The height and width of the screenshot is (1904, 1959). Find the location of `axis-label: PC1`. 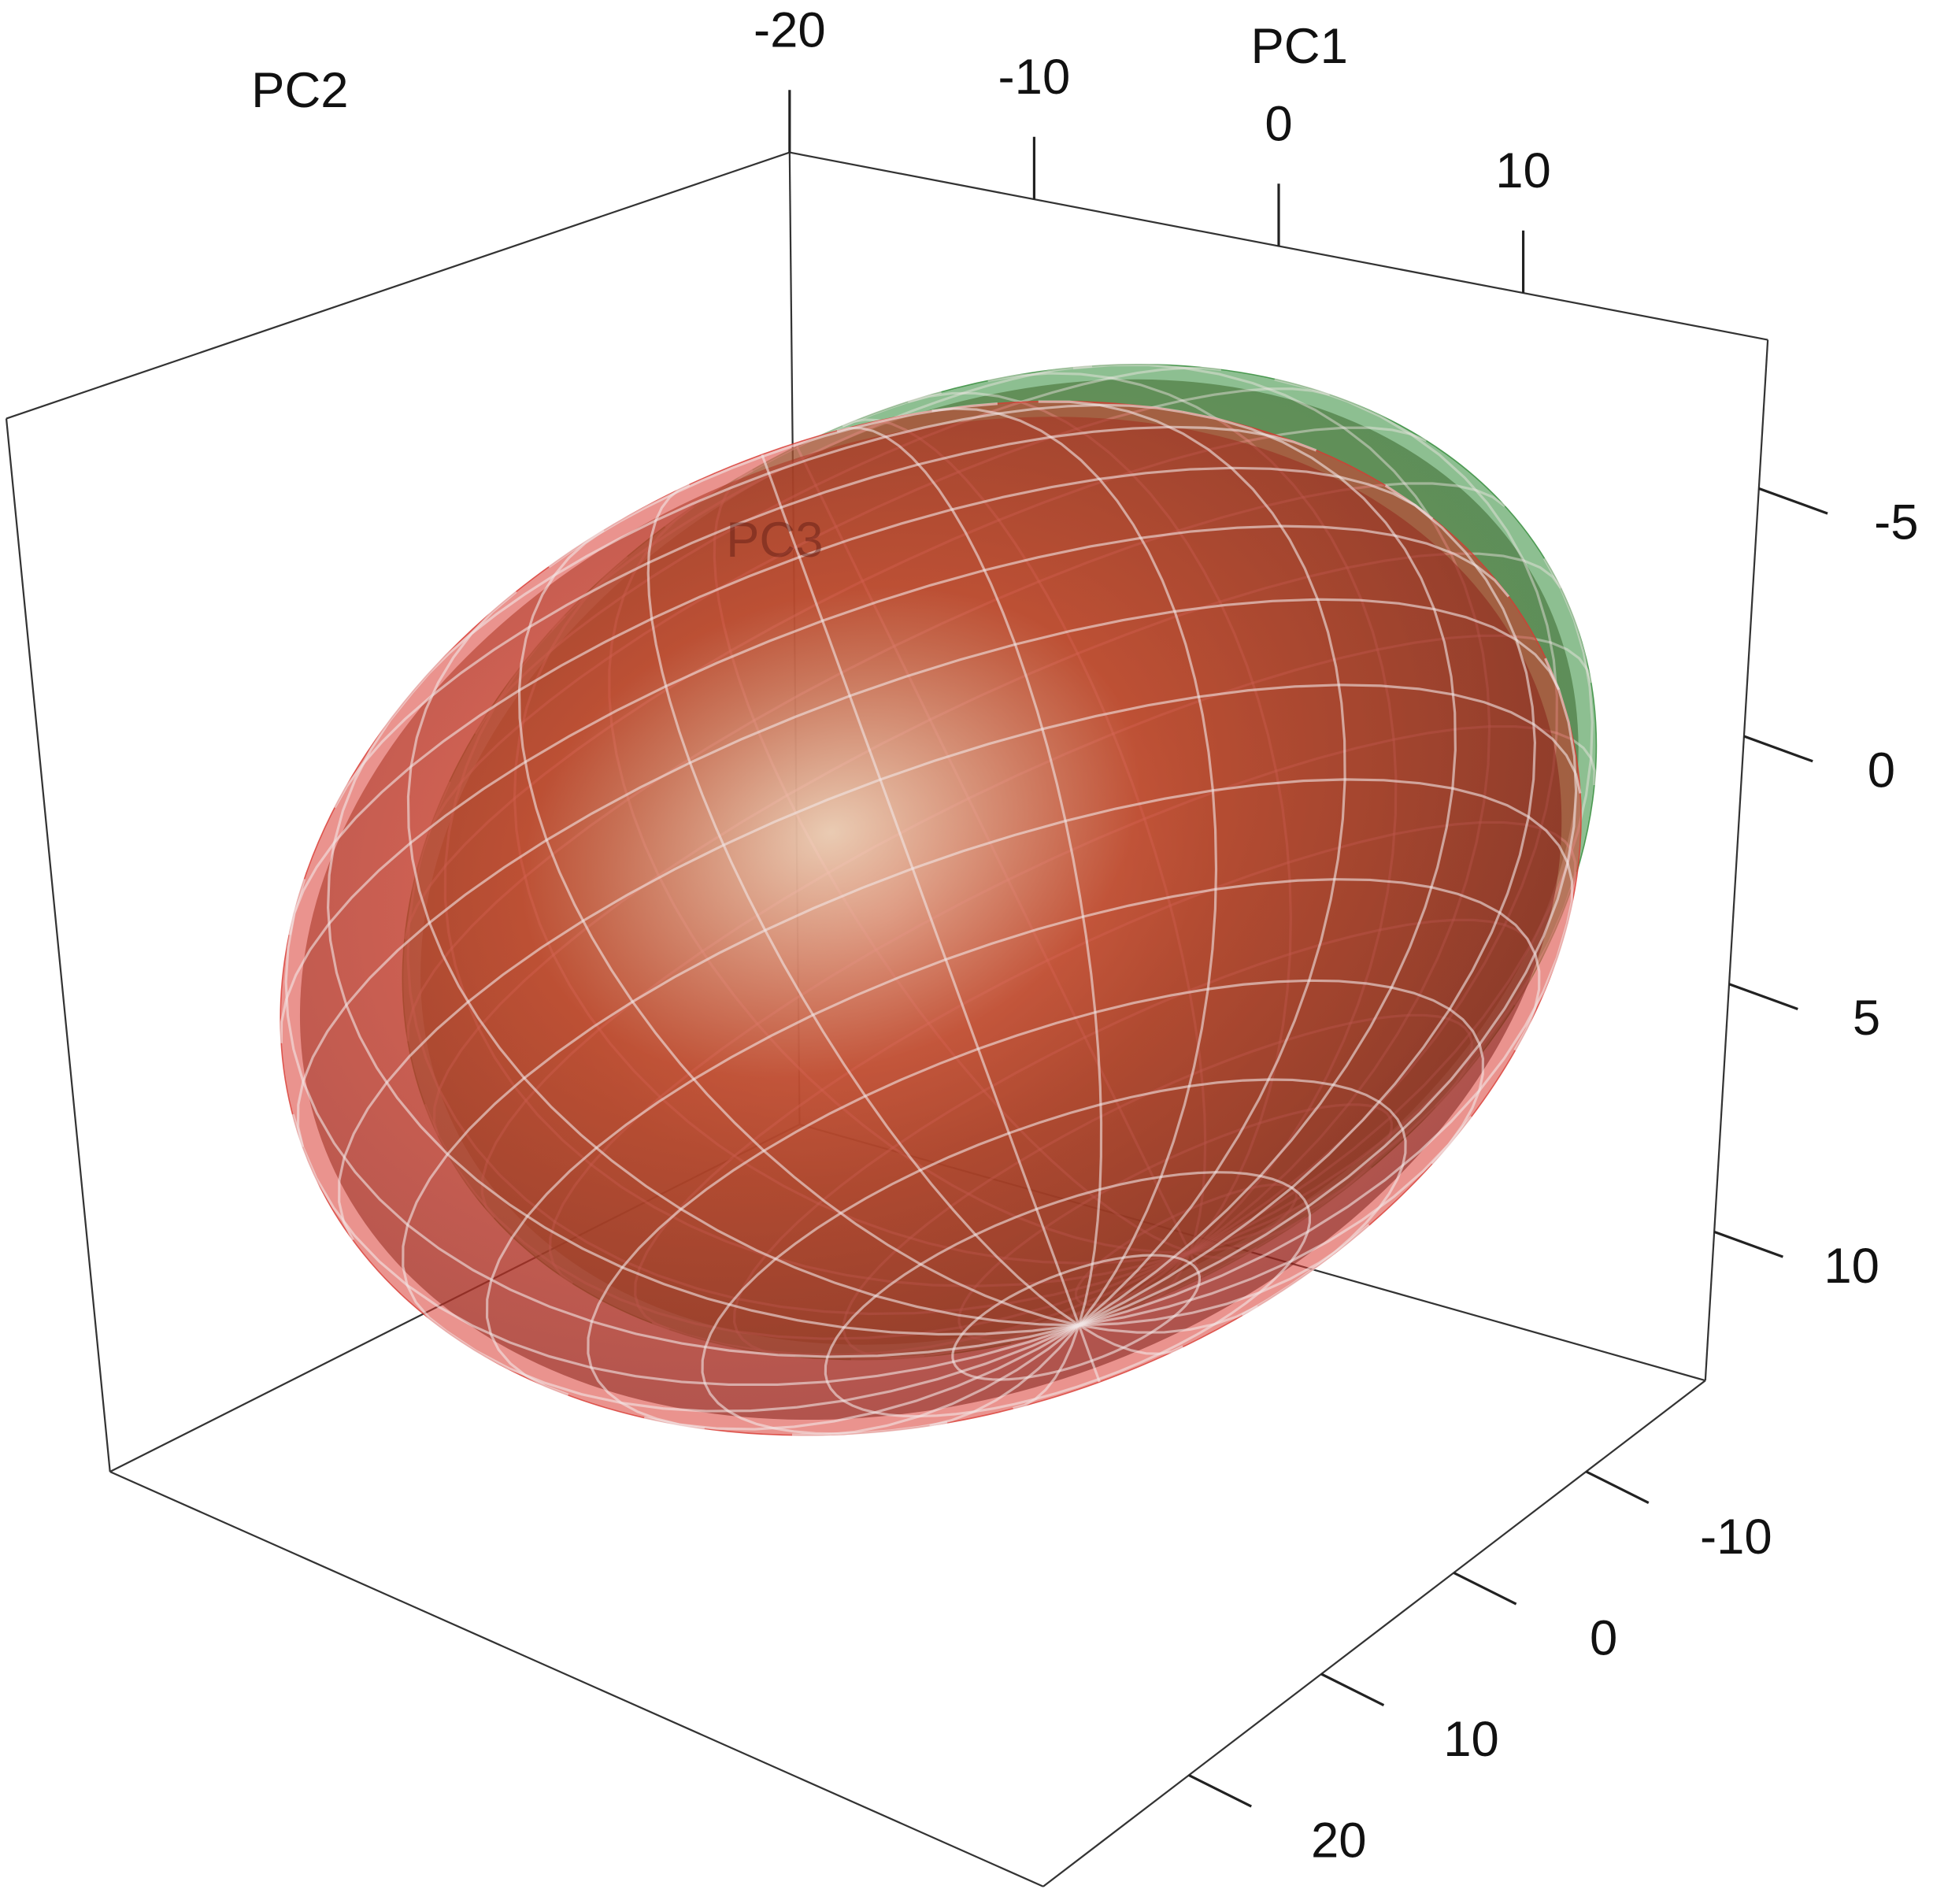

axis-label: PC1 is located at coordinates (1299, 46).